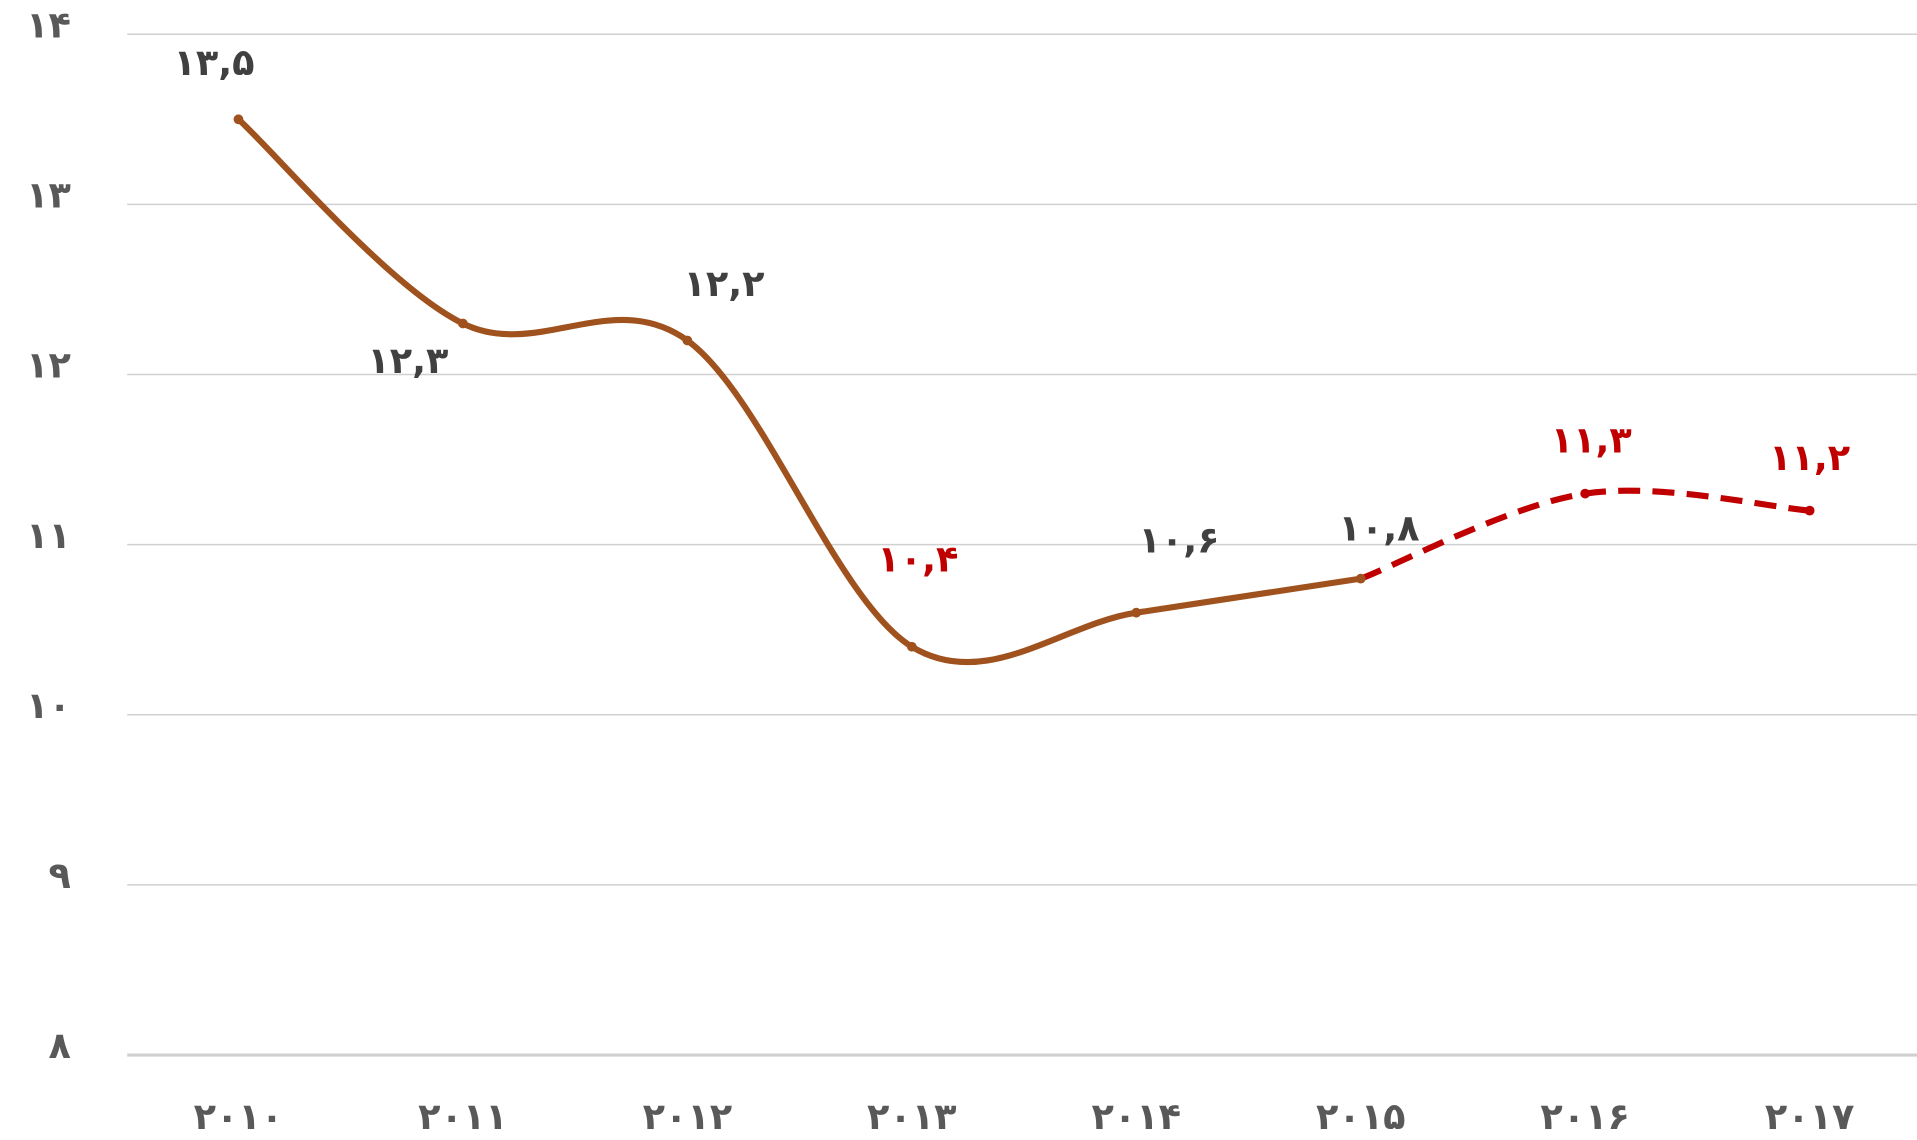  What do you see at coordinates (48, 705) in the screenshot?
I see `y-tick-label: ۱۰` at bounding box center [48, 705].